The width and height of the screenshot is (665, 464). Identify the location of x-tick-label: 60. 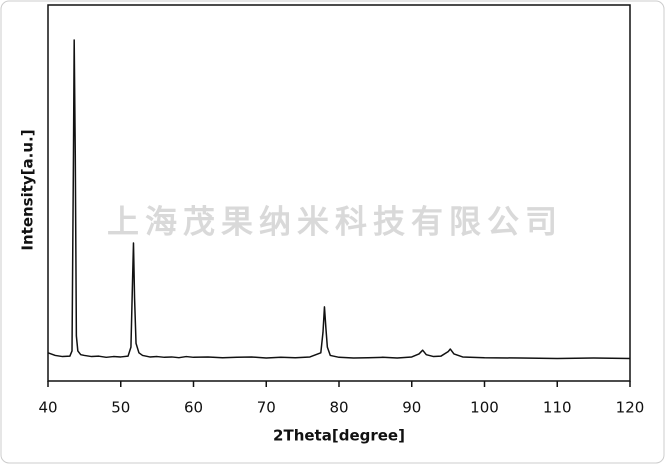
(193, 408).